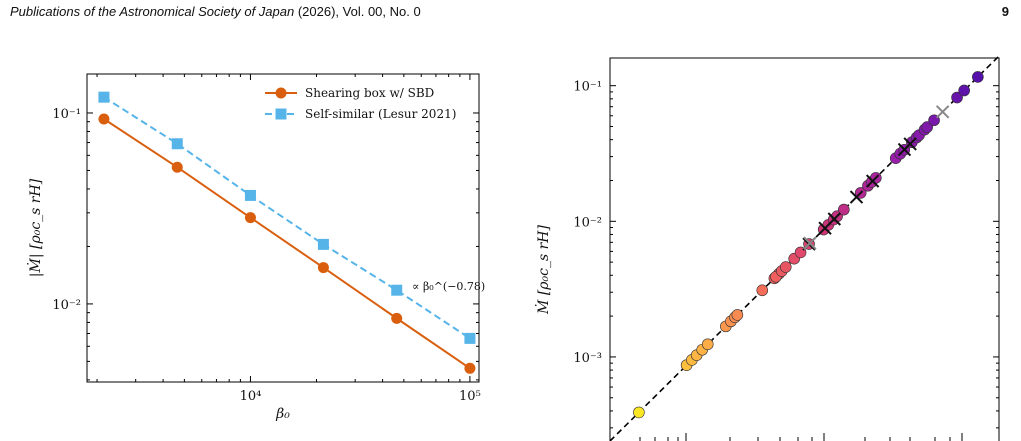 Image resolution: width=1021 pixels, height=441 pixels. I want to click on legend-label-2: Self-similar (Lesur 2021), so click(380, 114).